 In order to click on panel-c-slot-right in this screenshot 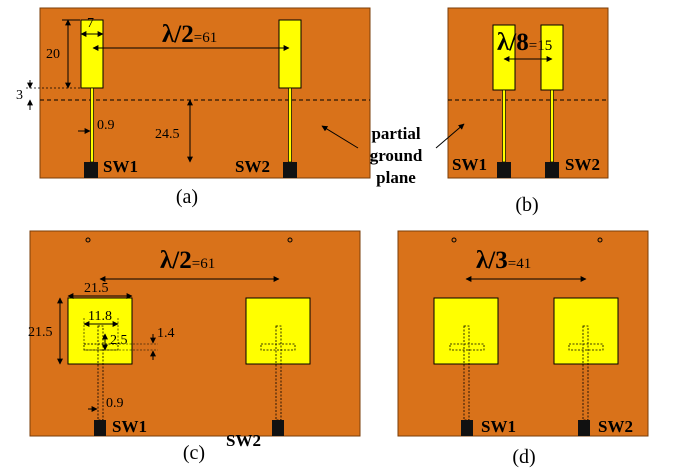, I will do `click(278, 347)`.